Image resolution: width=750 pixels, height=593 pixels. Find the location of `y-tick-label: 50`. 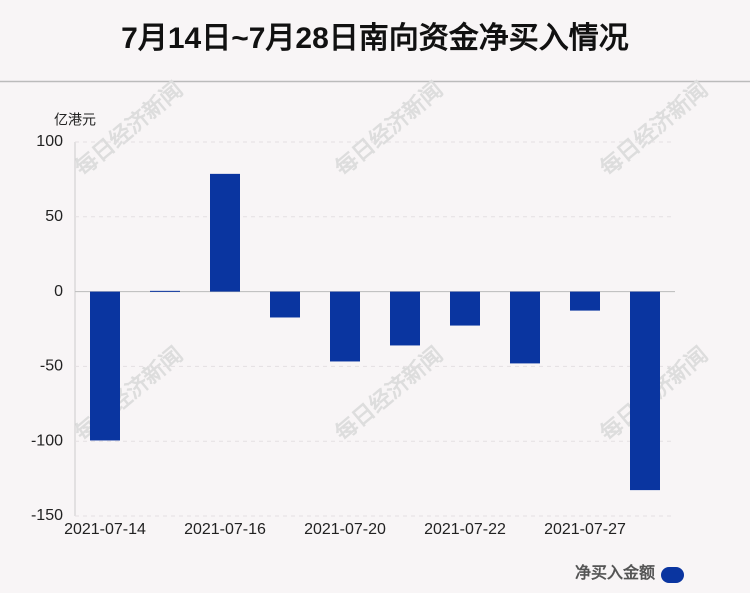

y-tick-label: 50 is located at coordinates (54, 216).